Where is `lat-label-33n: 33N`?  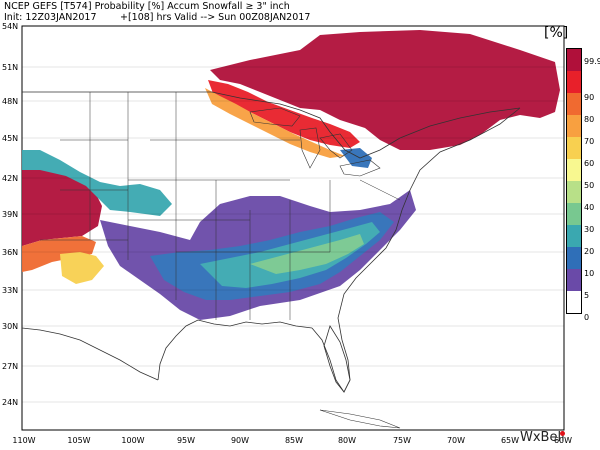
lat-label-33n: 33N is located at coordinates (10, 290).